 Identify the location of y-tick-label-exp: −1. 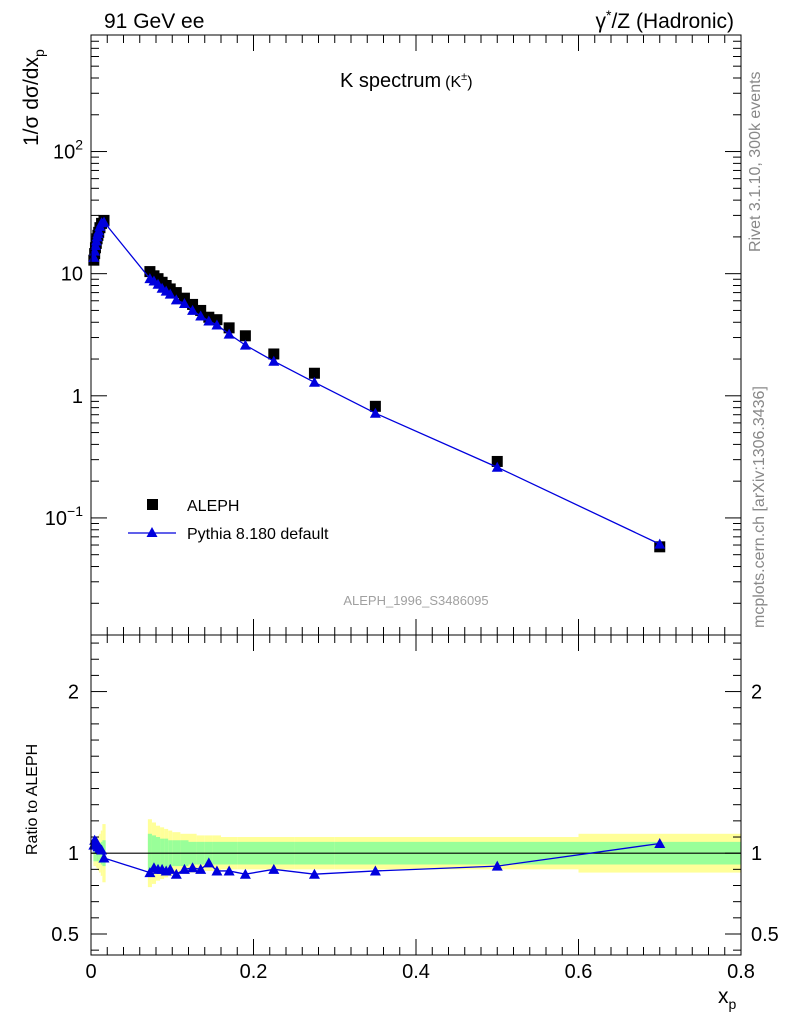
(75, 511).